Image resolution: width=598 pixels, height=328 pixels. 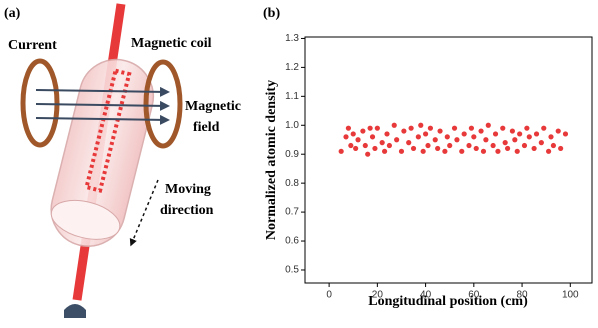 I want to click on y-tick-label: 0.9, so click(x=292, y=154).